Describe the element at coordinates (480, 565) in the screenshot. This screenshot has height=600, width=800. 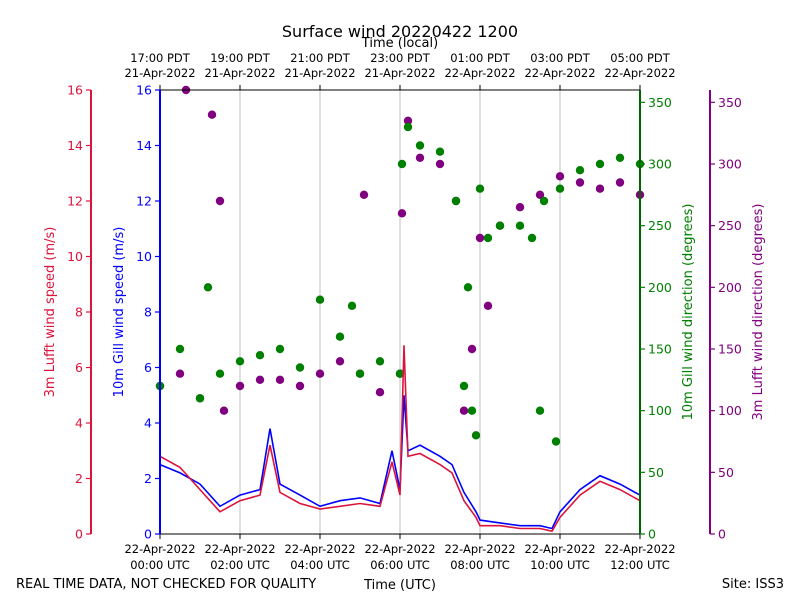
I see `x-bottom-tick-time-4: 08:00 UTC` at that location.